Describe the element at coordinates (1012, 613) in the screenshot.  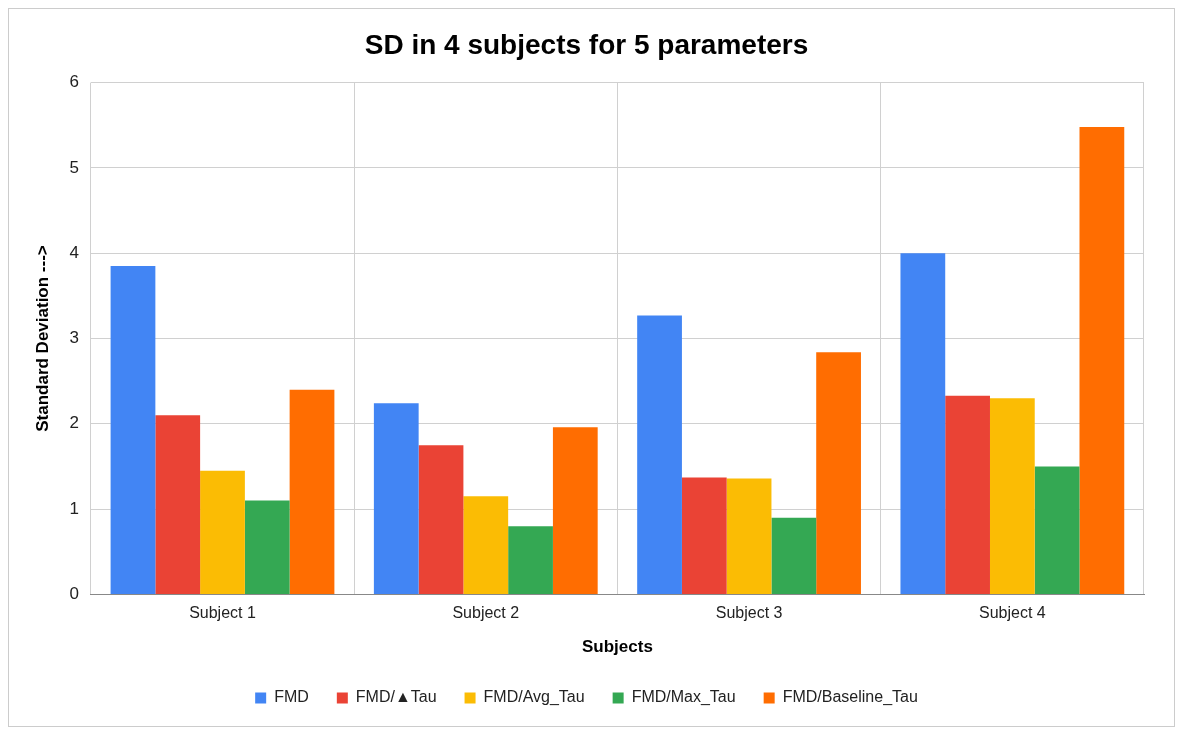
I see `x-tick-label: Subject 4` at that location.